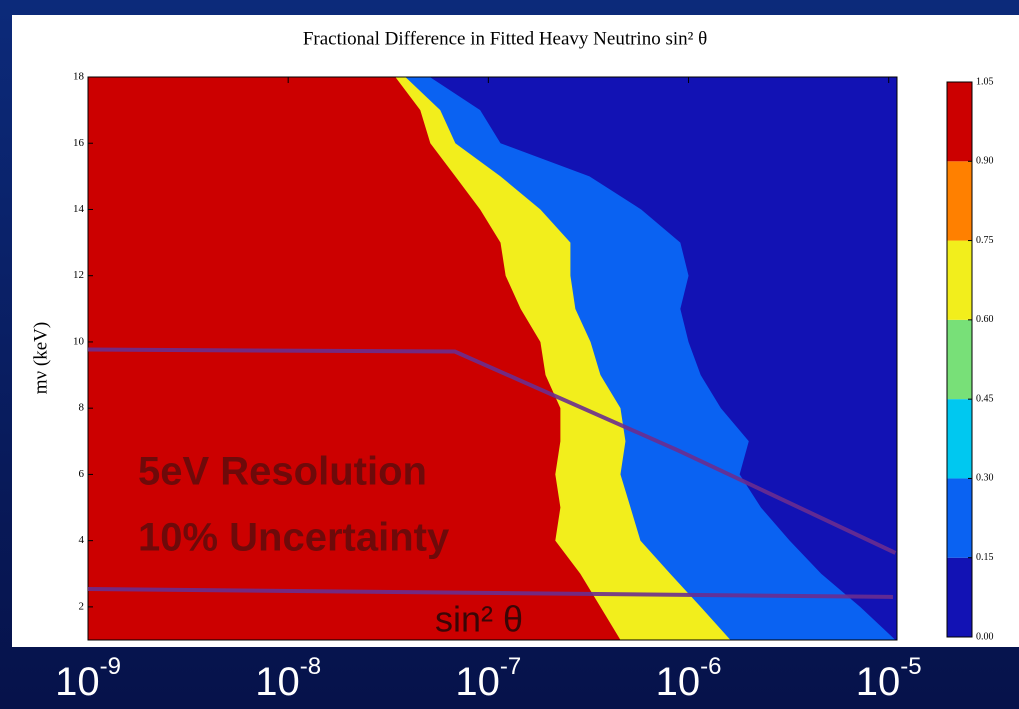 This screenshot has height=709, width=1019. What do you see at coordinates (985, 240) in the screenshot?
I see `colorbar-tick-label: 0.75` at bounding box center [985, 240].